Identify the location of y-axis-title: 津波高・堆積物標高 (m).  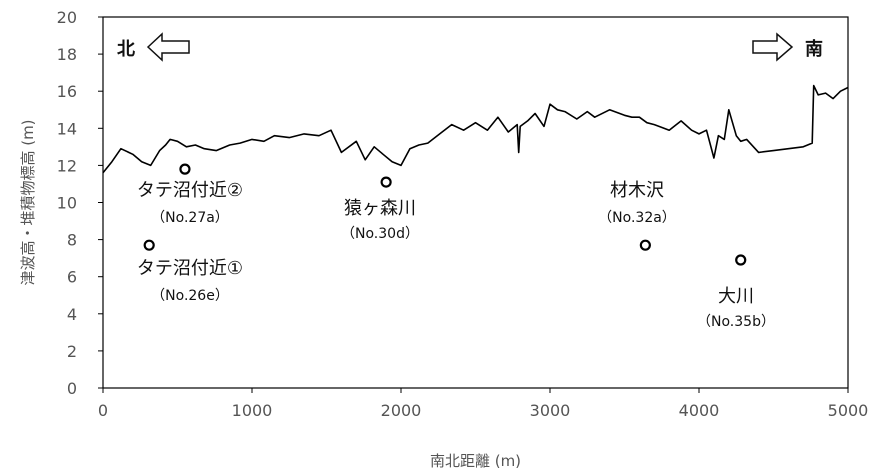
(28, 202).